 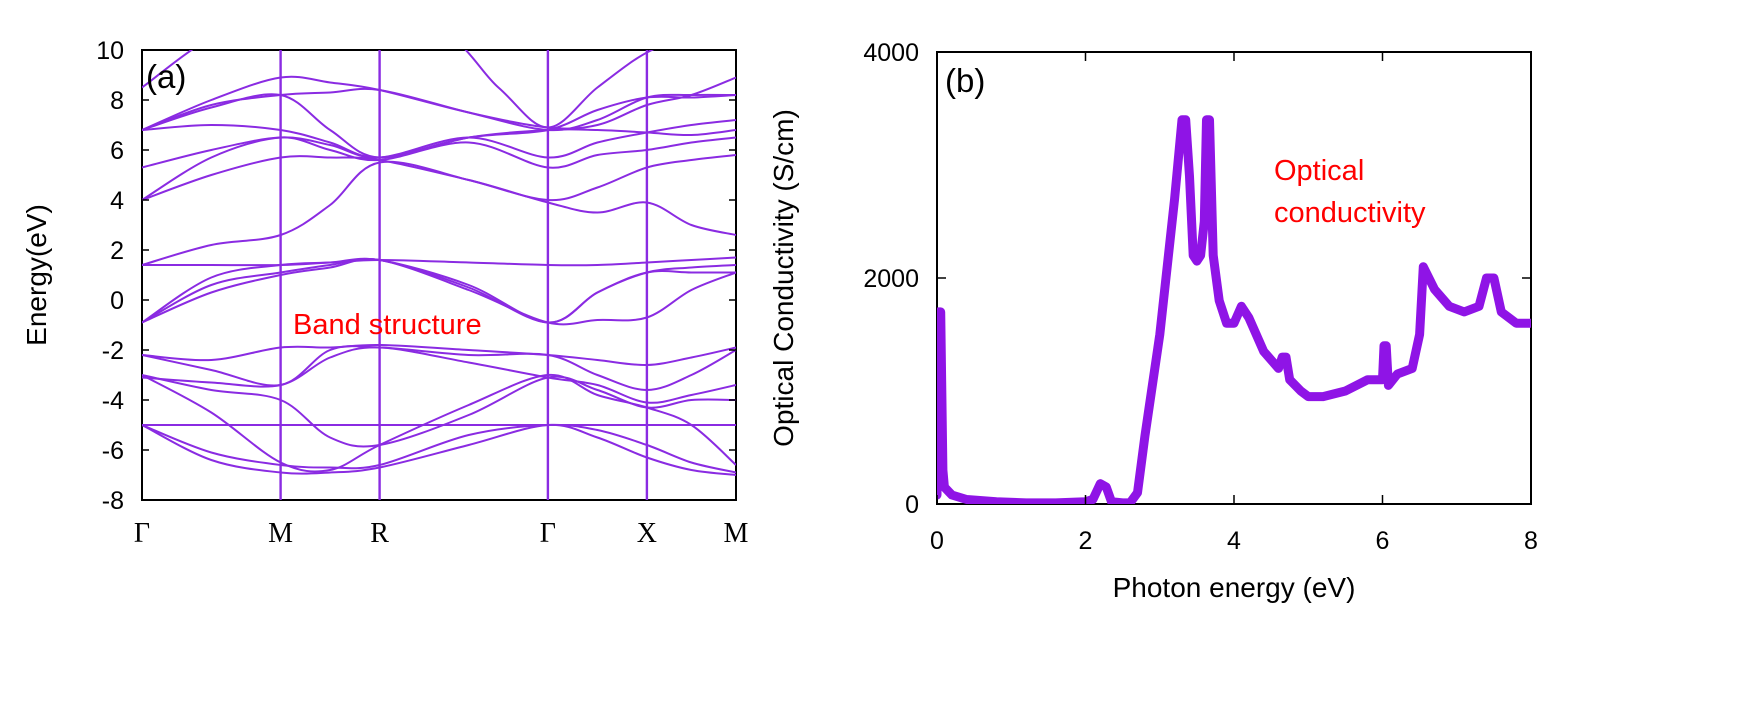 I want to click on y-tick-label-a: 8, so click(x=117, y=101).